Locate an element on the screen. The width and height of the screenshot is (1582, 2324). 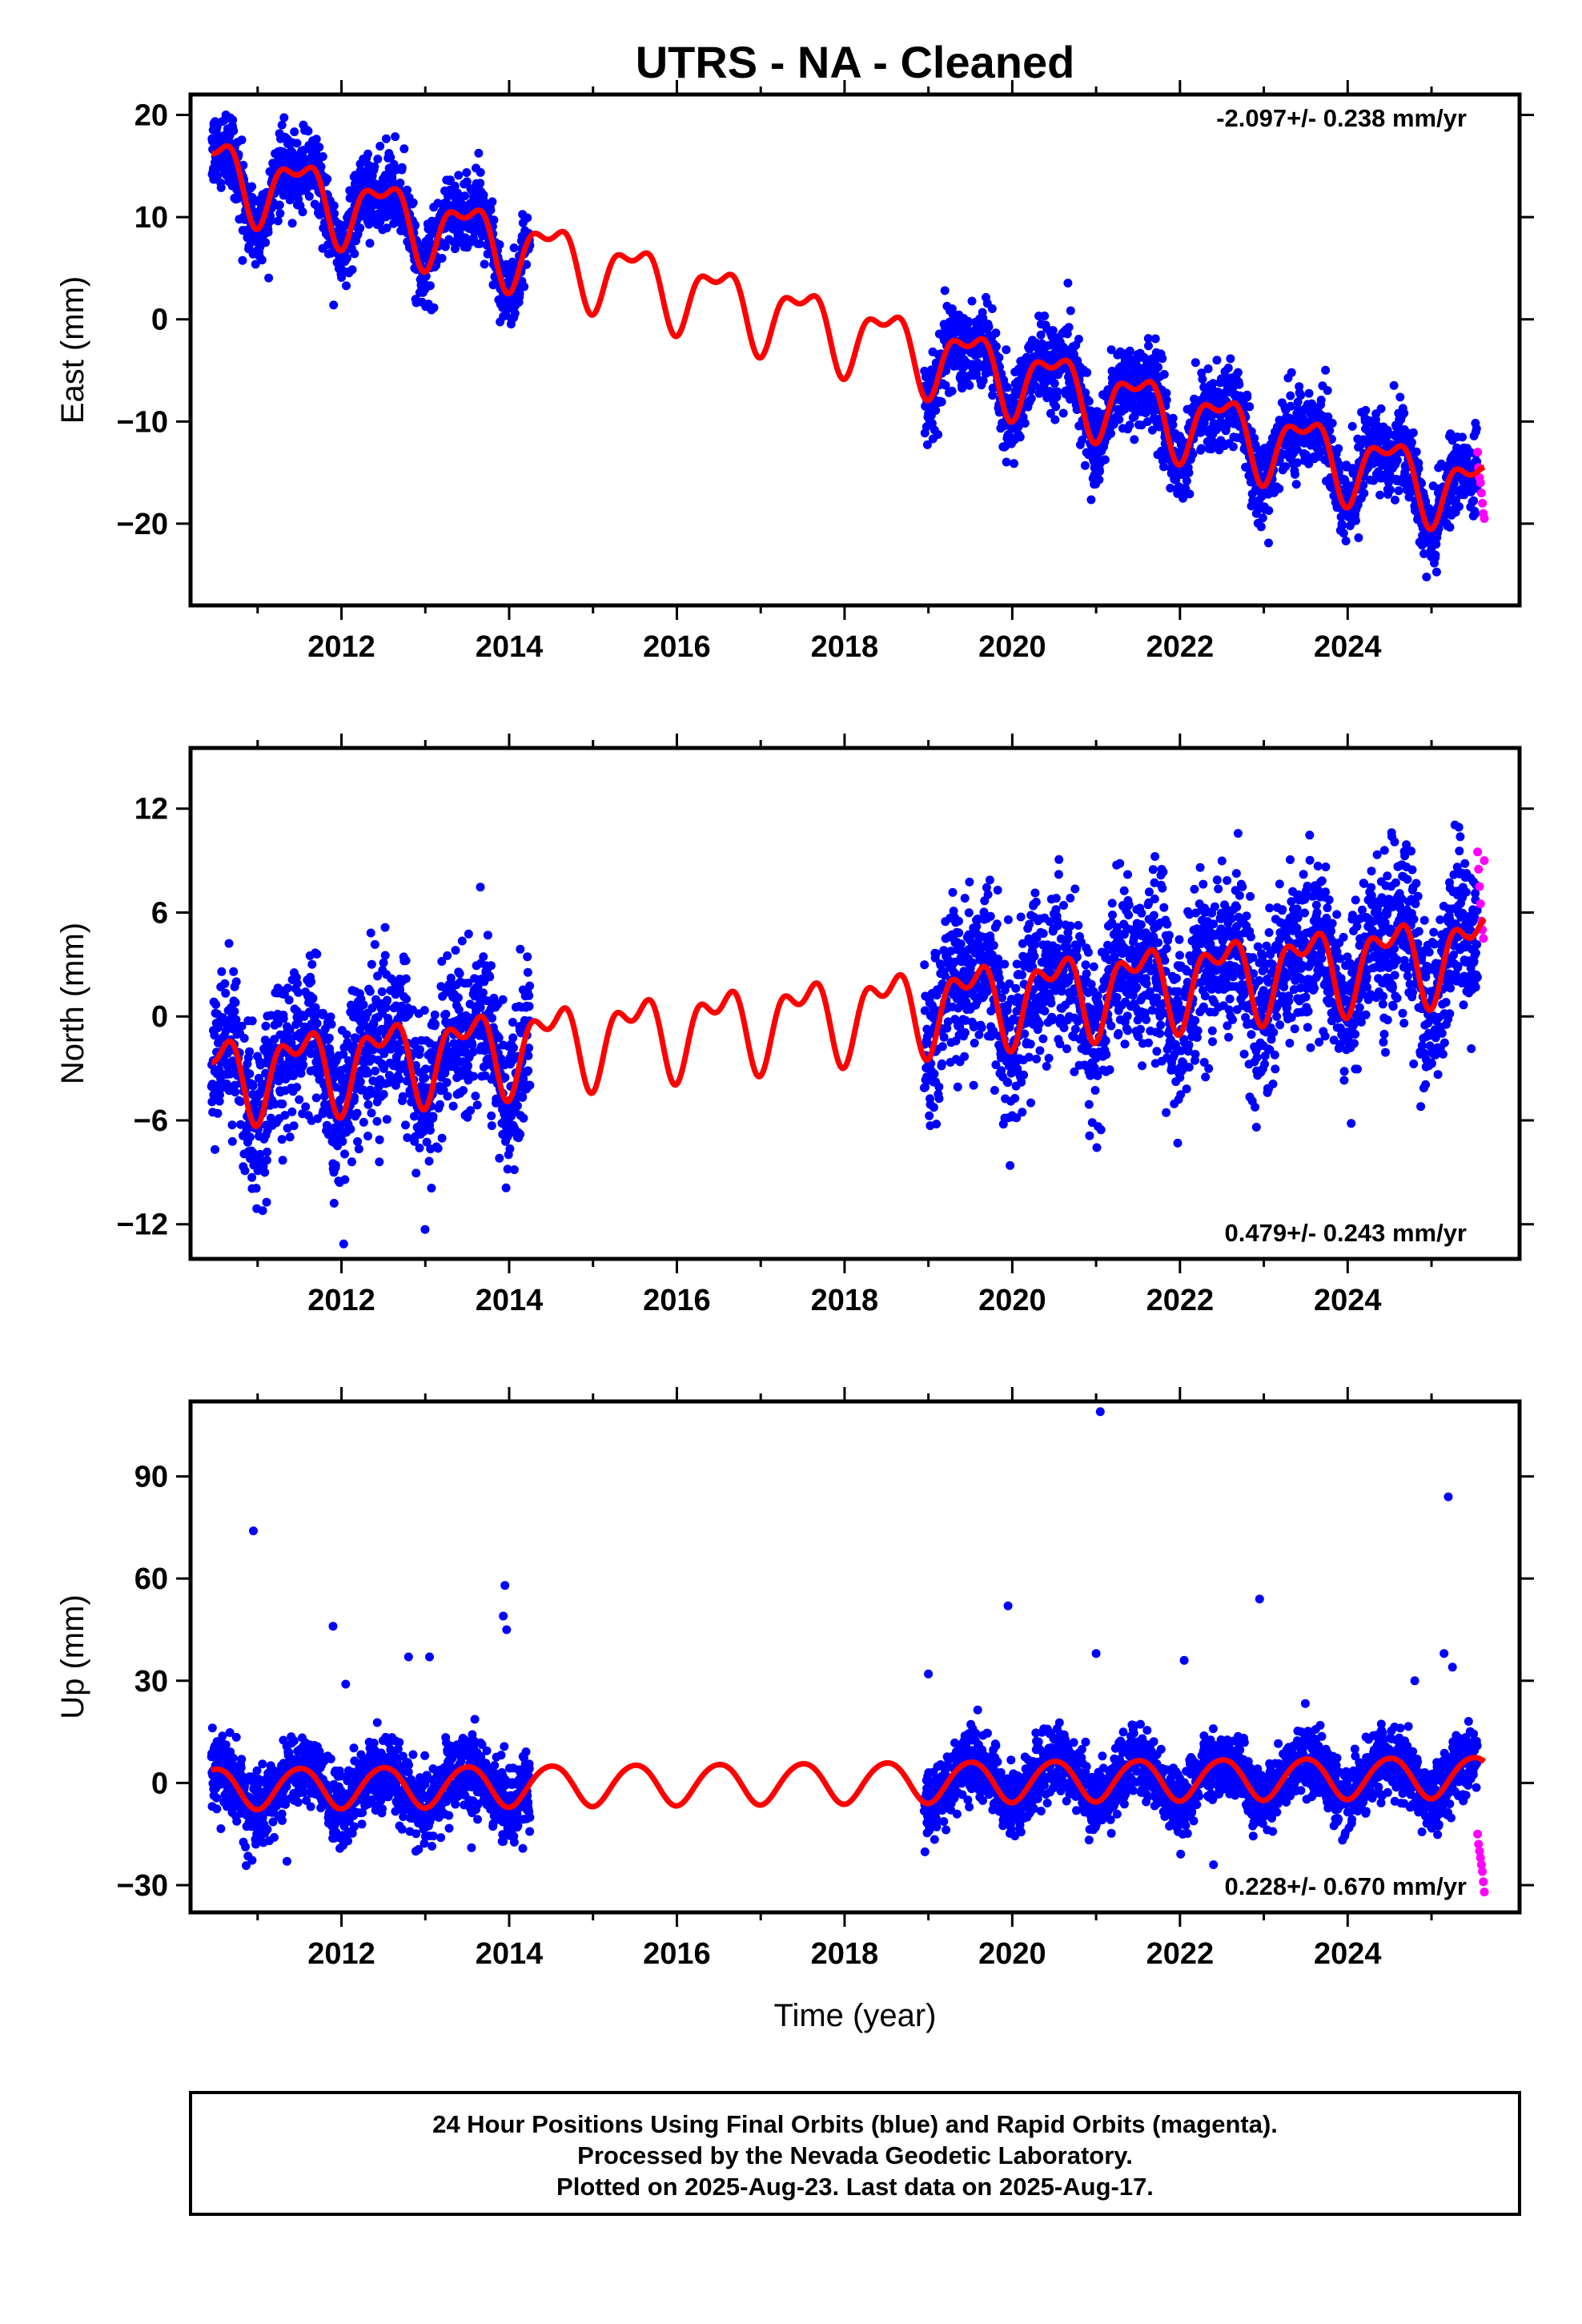
y-tick-label: −20 is located at coordinates (142, 524).